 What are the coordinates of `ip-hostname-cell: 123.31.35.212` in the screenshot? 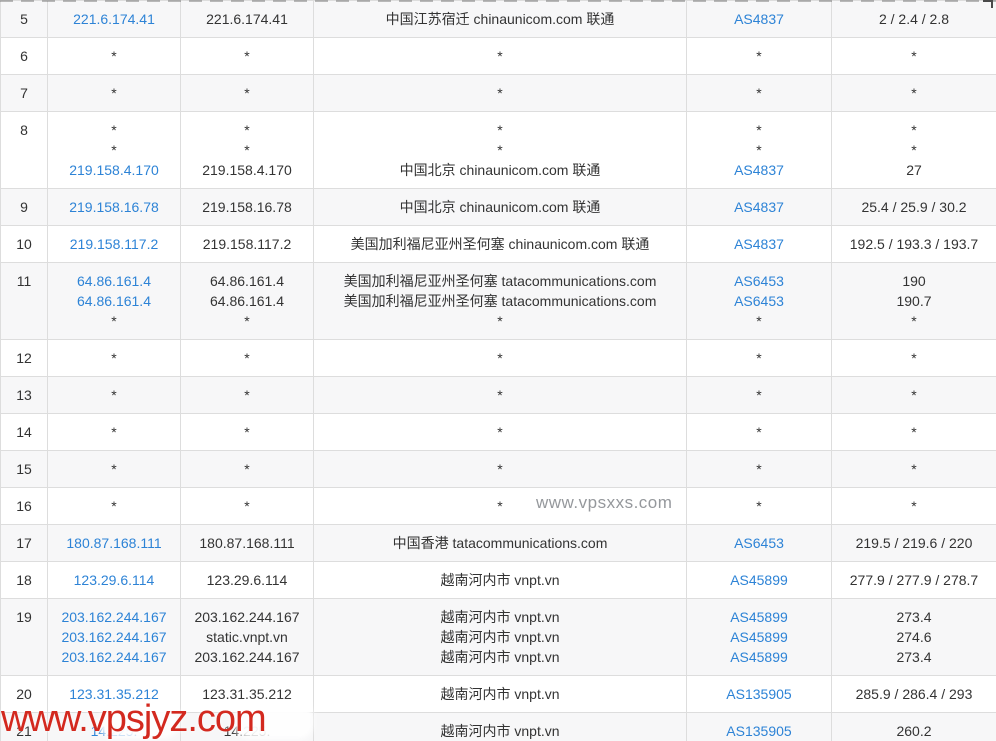 It's located at (247, 694).